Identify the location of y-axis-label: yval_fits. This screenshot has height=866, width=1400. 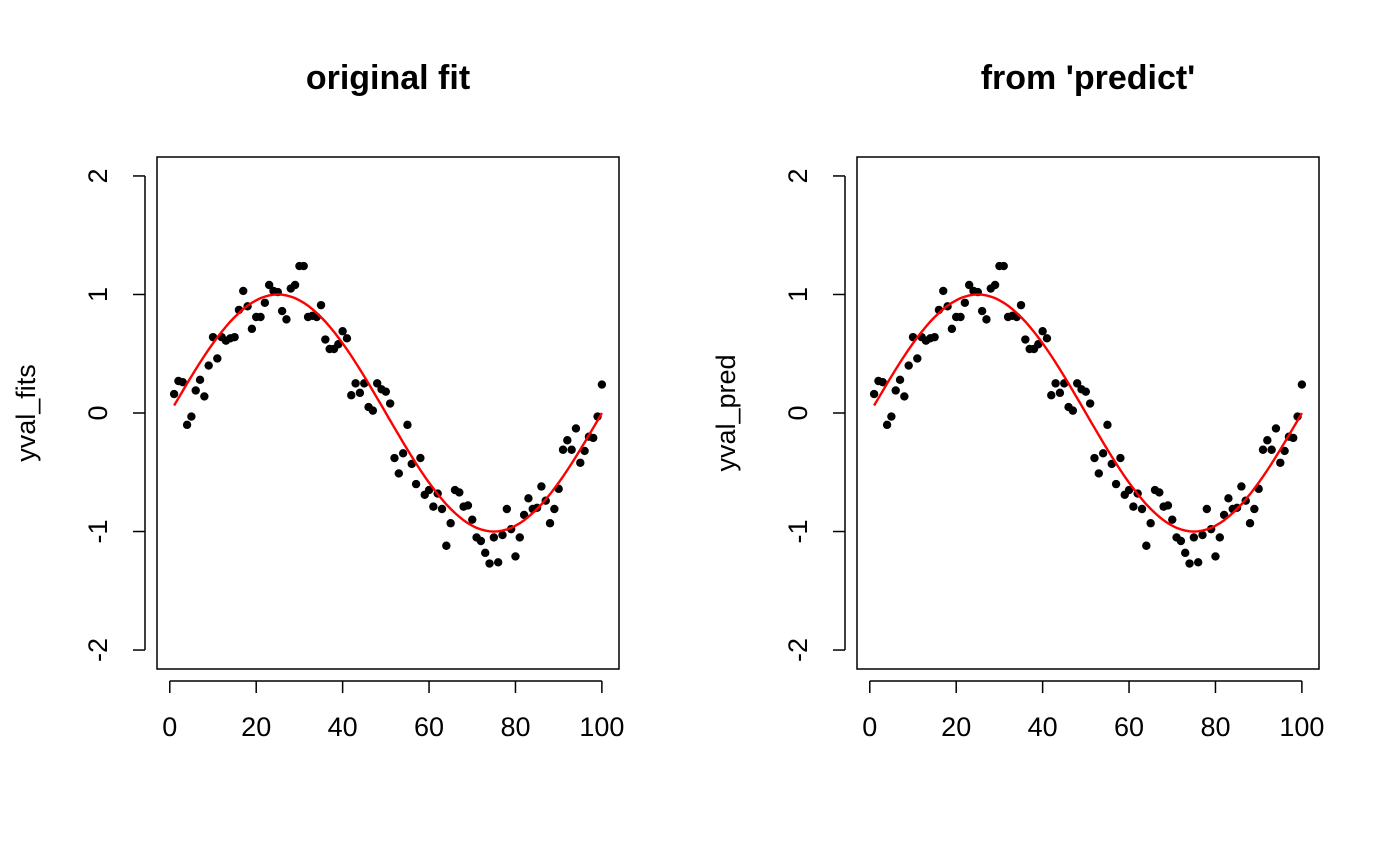
(26, 413).